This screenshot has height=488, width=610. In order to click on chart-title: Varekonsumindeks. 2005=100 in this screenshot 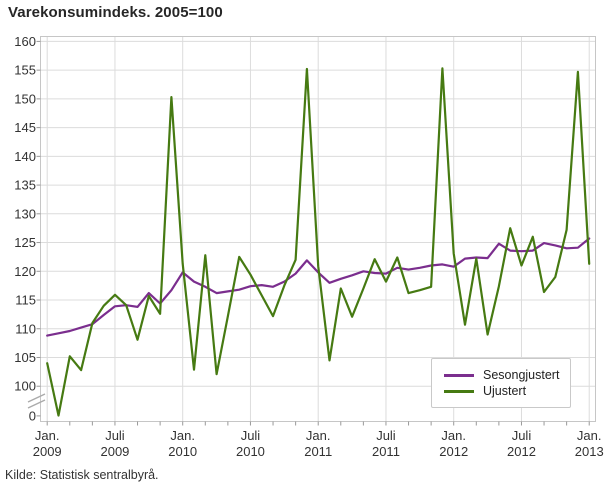, I will do `click(115, 12)`.